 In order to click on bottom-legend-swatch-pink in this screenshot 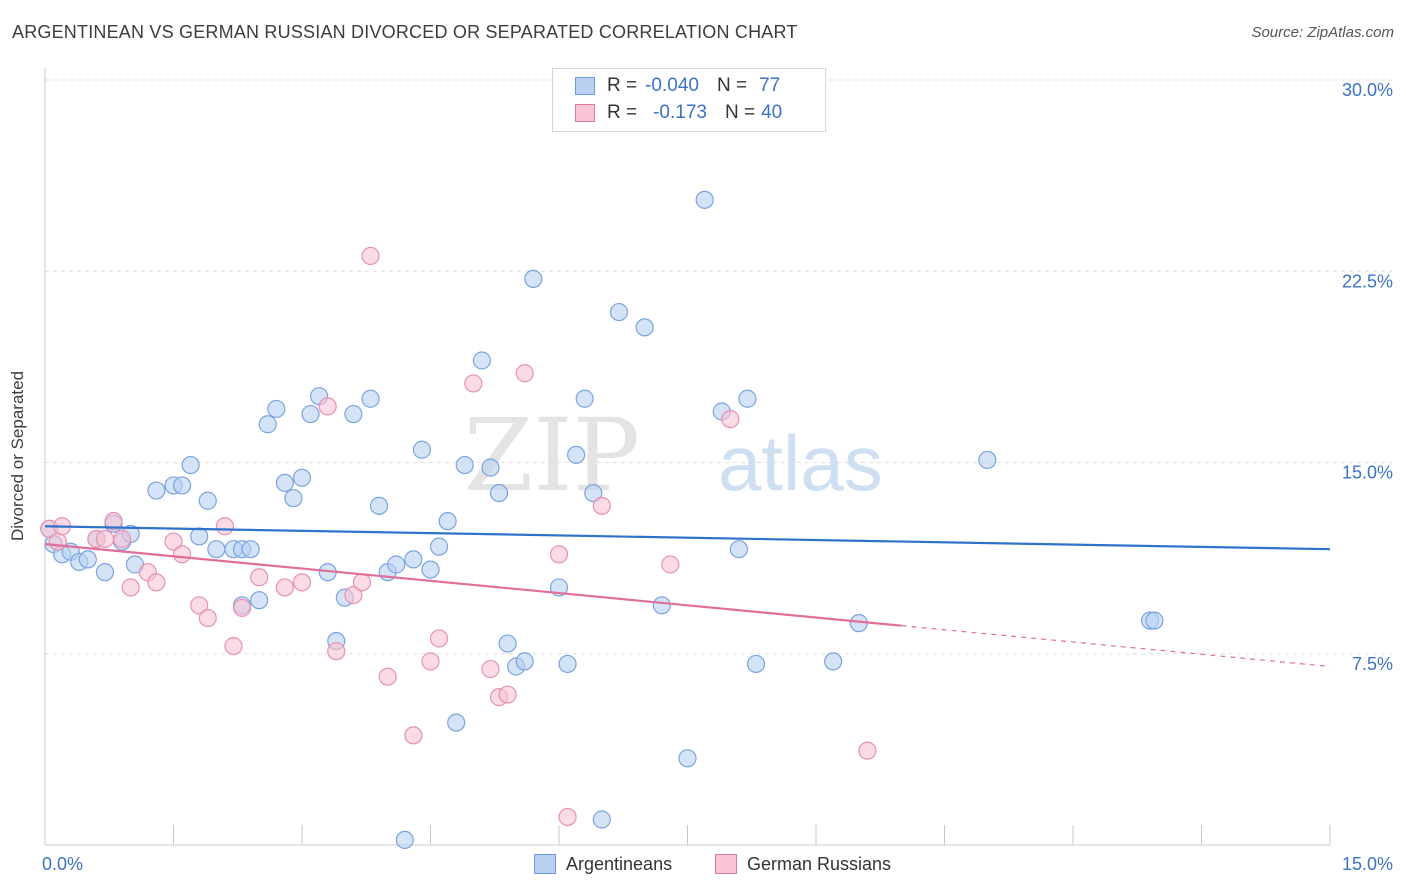, I will do `click(726, 864)`.